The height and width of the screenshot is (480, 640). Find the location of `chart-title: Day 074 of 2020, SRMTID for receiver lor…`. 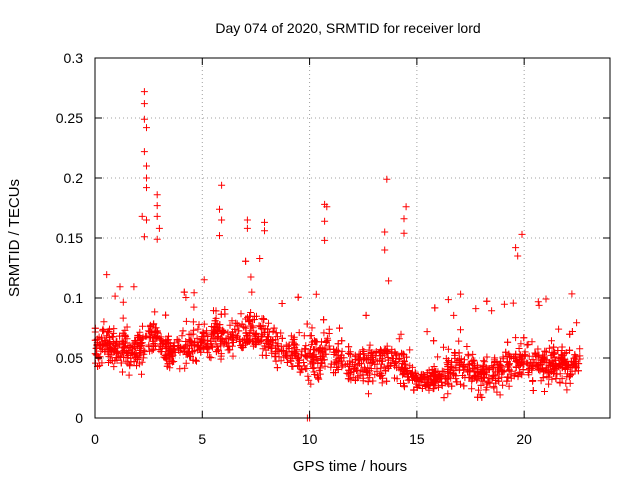

chart-title: Day 074 of 2020, SRMTID for receiver lor… is located at coordinates (347, 28).